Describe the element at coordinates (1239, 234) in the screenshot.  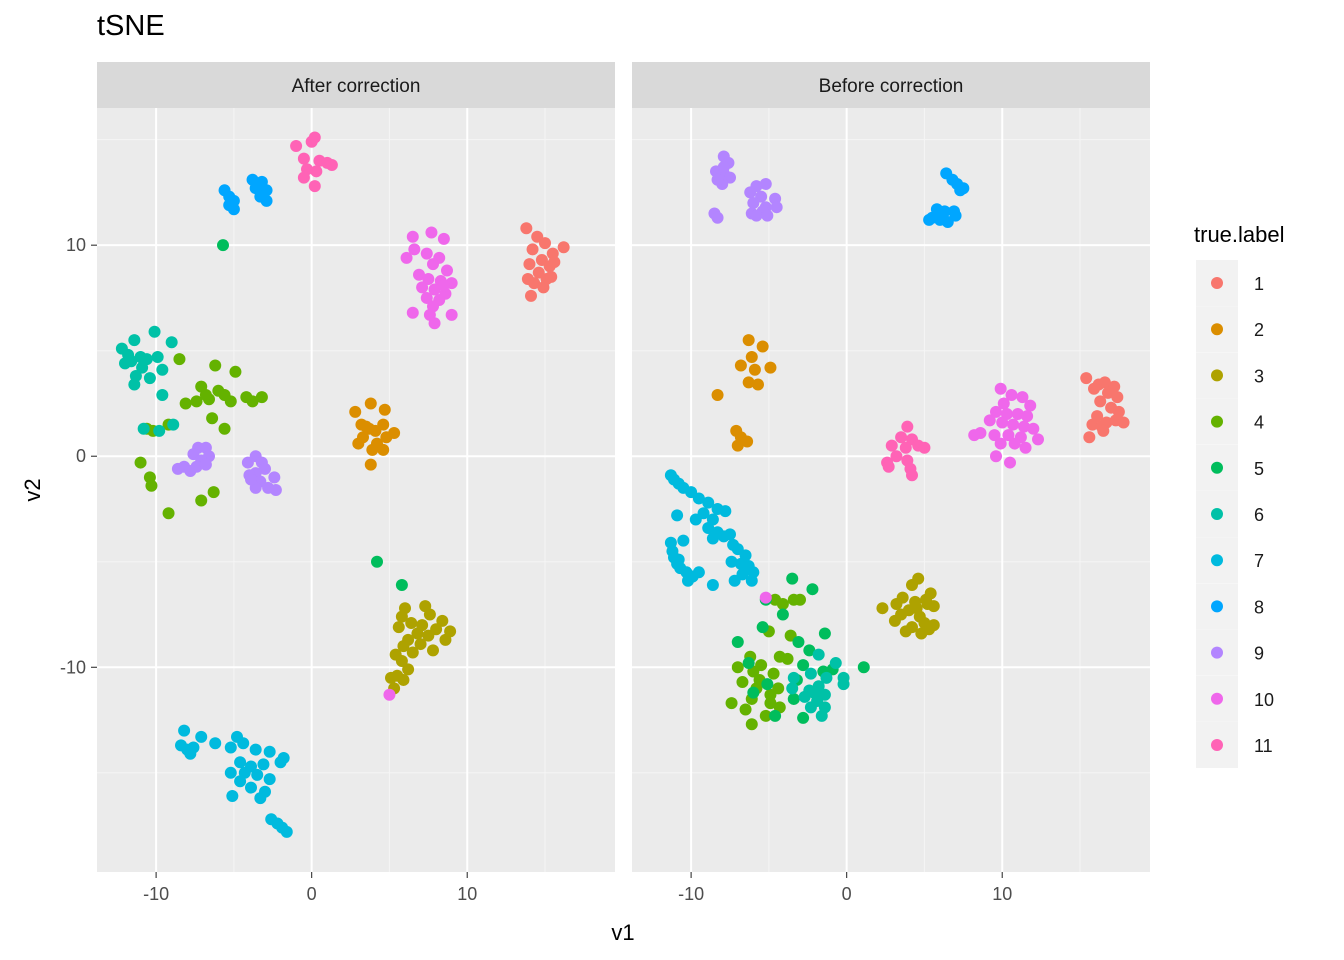
I see `legend-title: true.label` at that location.